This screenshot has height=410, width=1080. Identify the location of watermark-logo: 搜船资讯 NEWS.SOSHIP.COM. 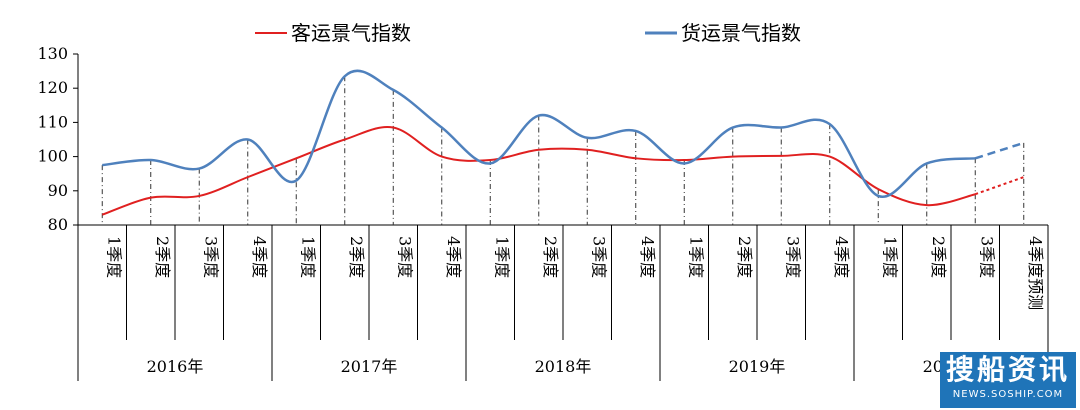
(1008, 380).